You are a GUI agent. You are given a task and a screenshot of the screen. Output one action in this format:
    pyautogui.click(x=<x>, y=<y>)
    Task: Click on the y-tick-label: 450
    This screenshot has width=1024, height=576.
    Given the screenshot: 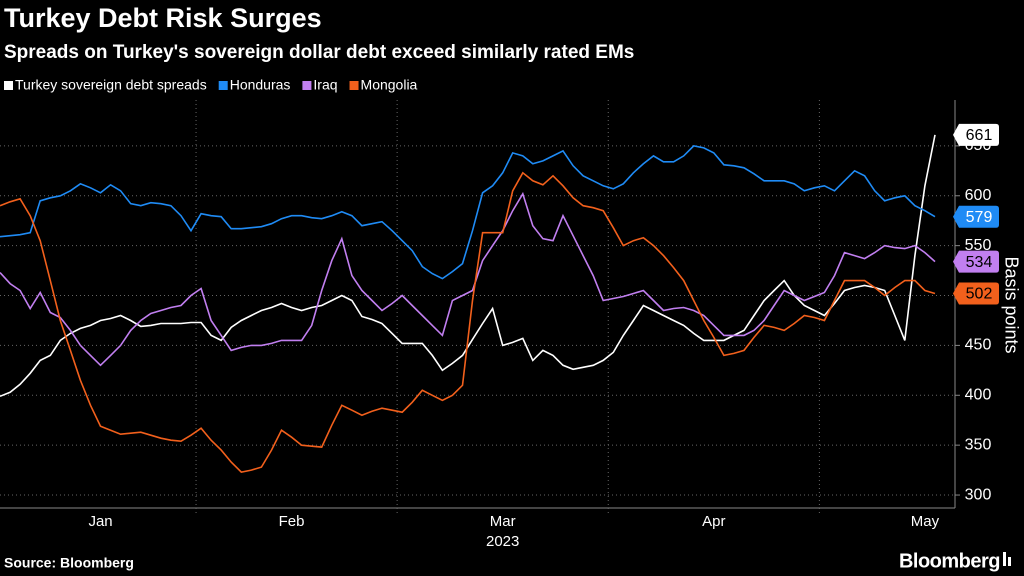 What is the action you would take?
    pyautogui.click(x=978, y=345)
    